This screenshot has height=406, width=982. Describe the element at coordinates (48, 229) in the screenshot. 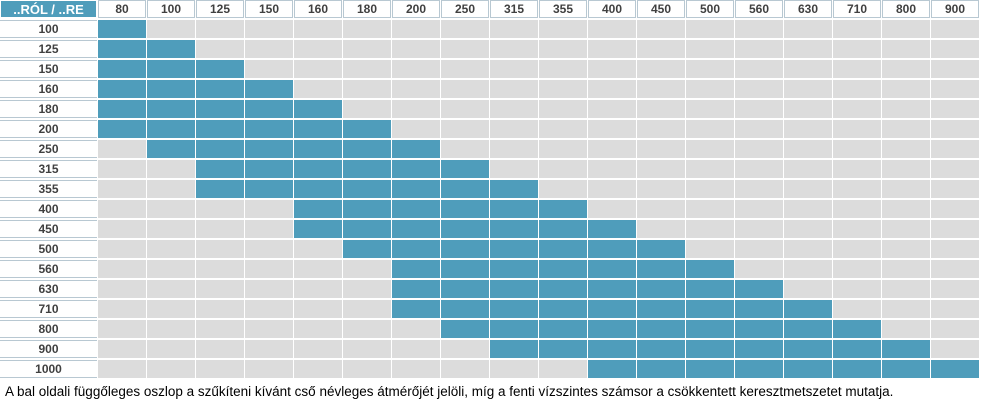

I see `row-header: 450` at that location.